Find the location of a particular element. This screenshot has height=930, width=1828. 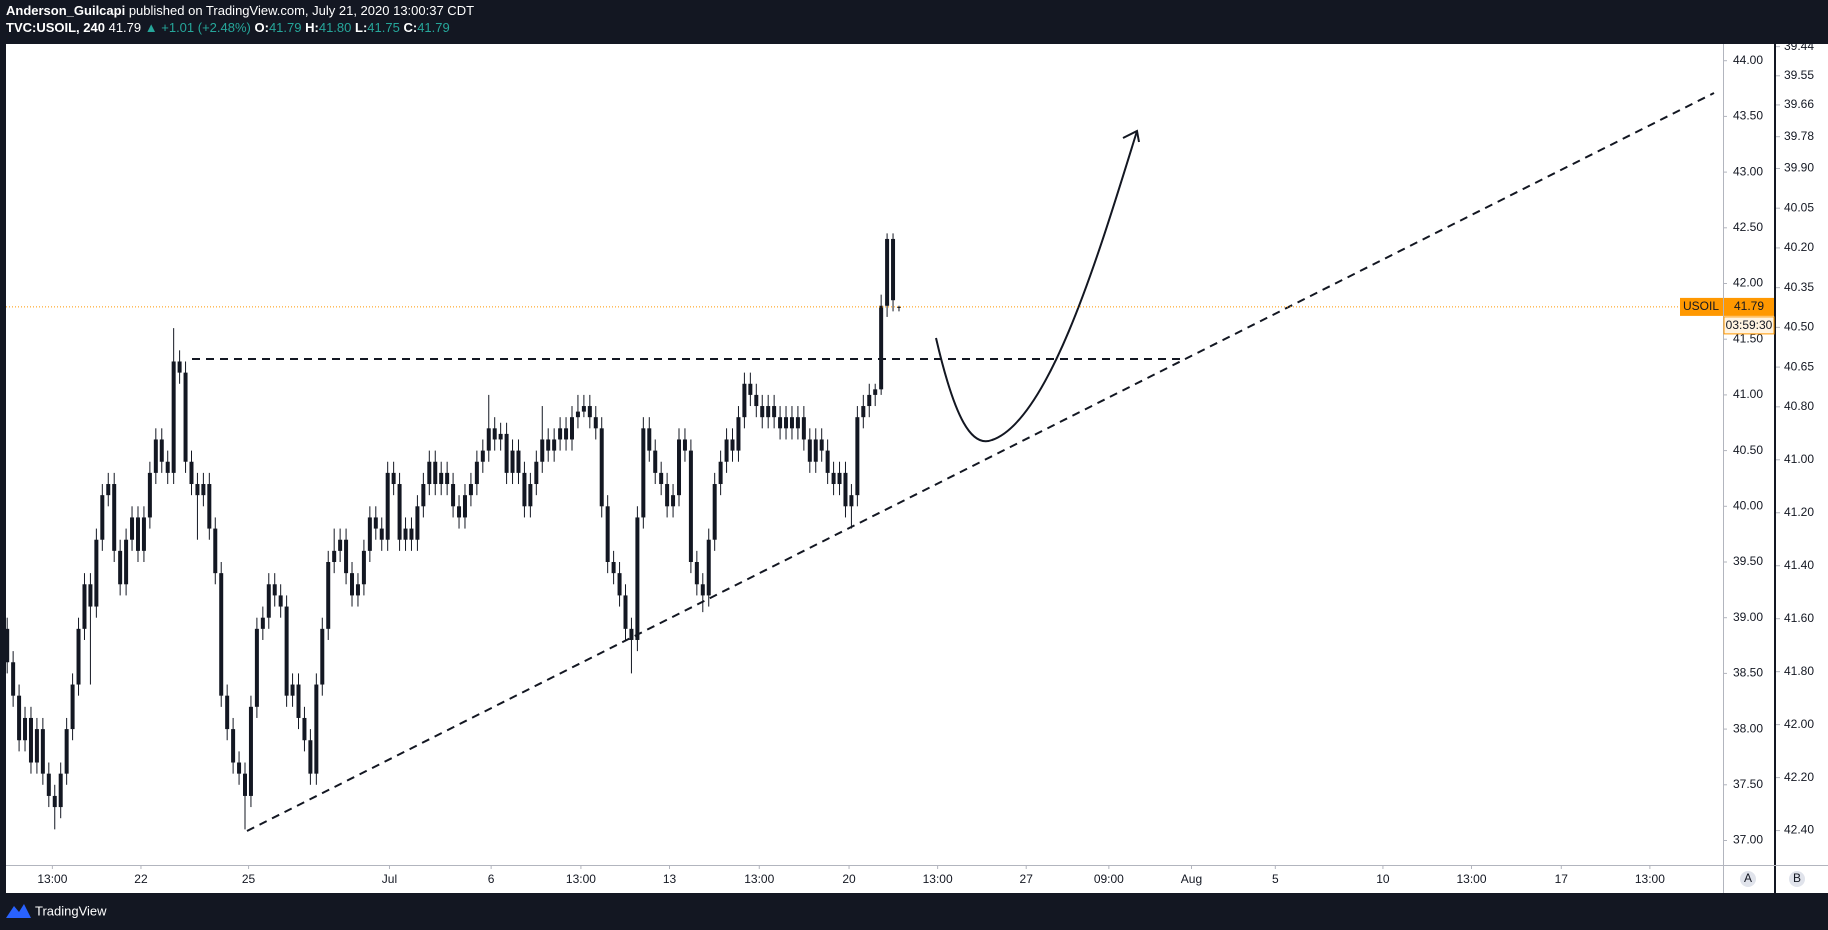

scale-button-label: B is located at coordinates (1797, 878).